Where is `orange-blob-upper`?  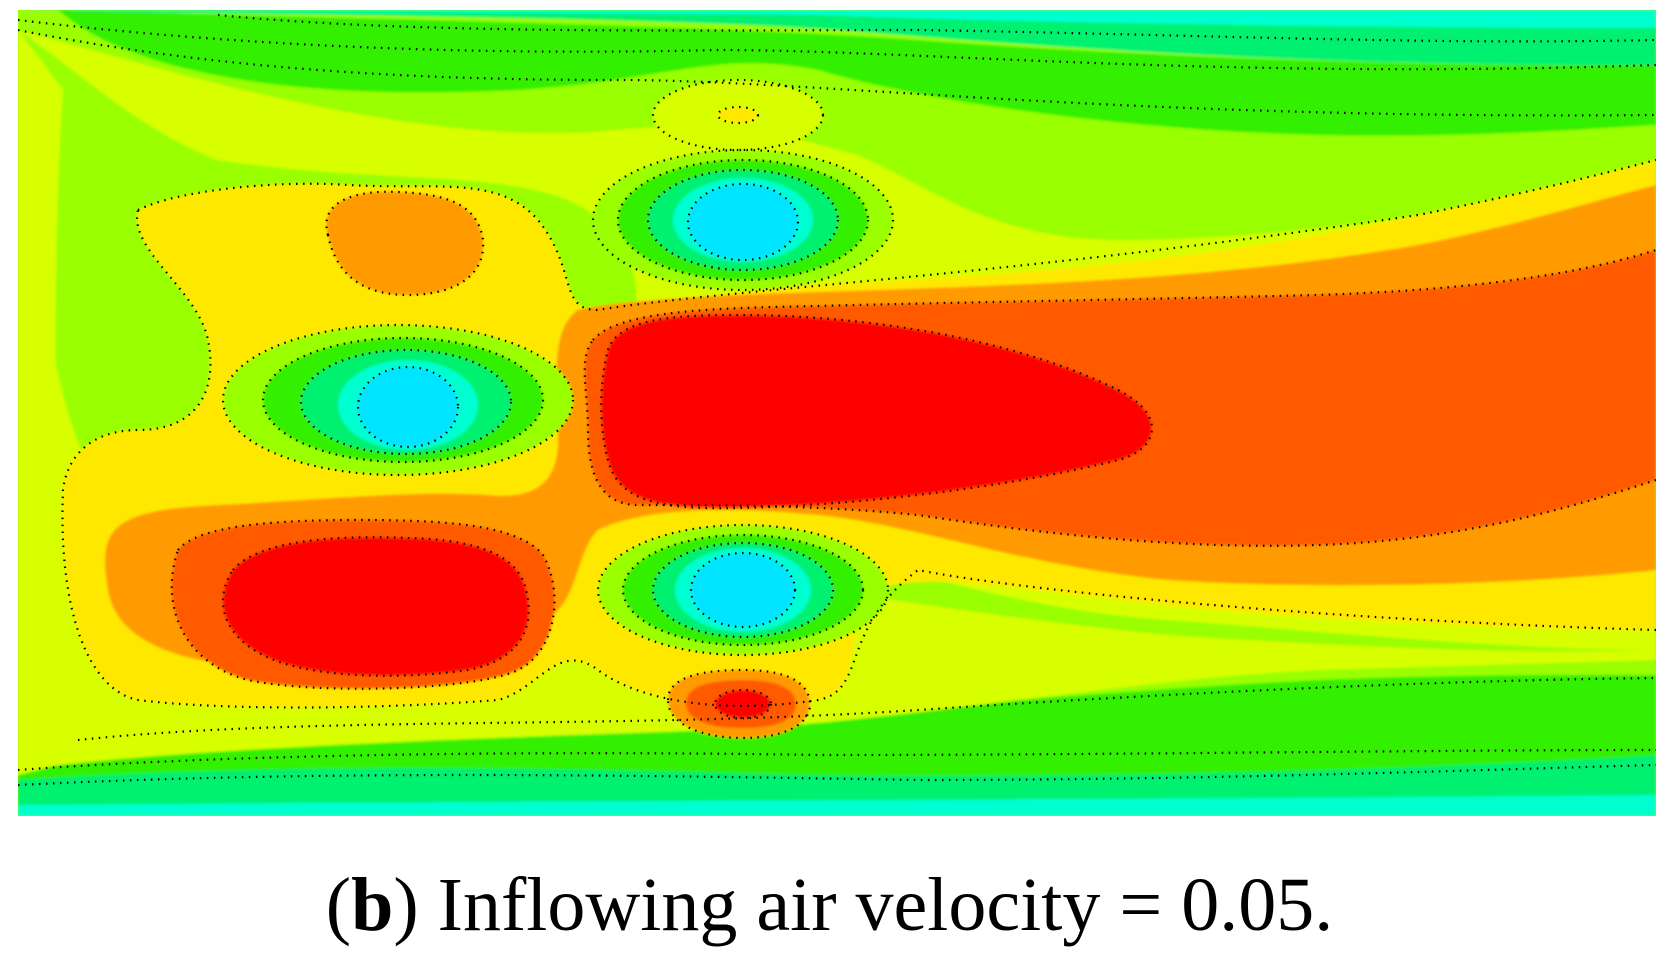 orange-blob-upper is located at coordinates (405, 243).